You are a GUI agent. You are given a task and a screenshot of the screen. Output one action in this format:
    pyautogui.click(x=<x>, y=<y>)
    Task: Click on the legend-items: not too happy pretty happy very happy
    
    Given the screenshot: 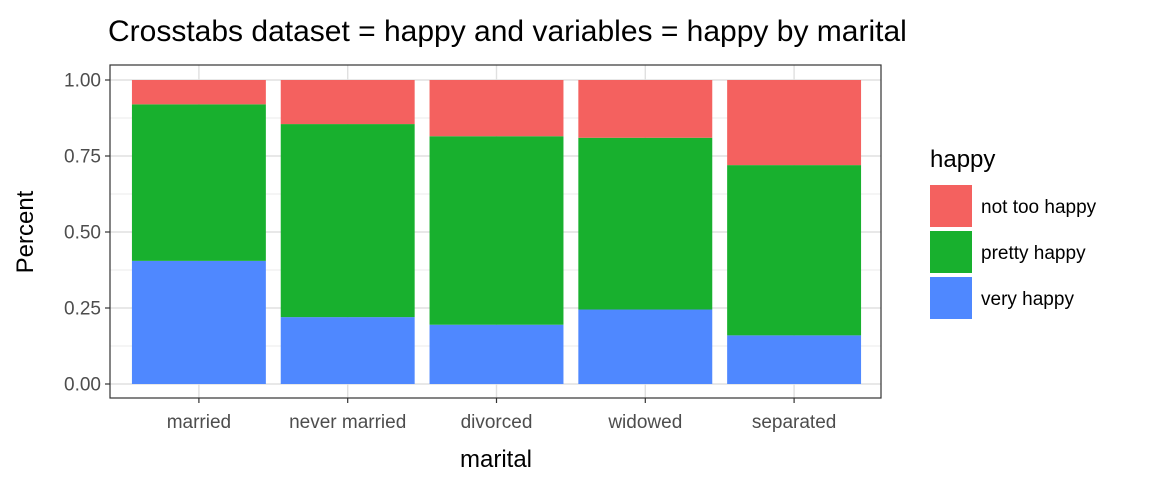 What is the action you would take?
    pyautogui.click(x=1013, y=252)
    